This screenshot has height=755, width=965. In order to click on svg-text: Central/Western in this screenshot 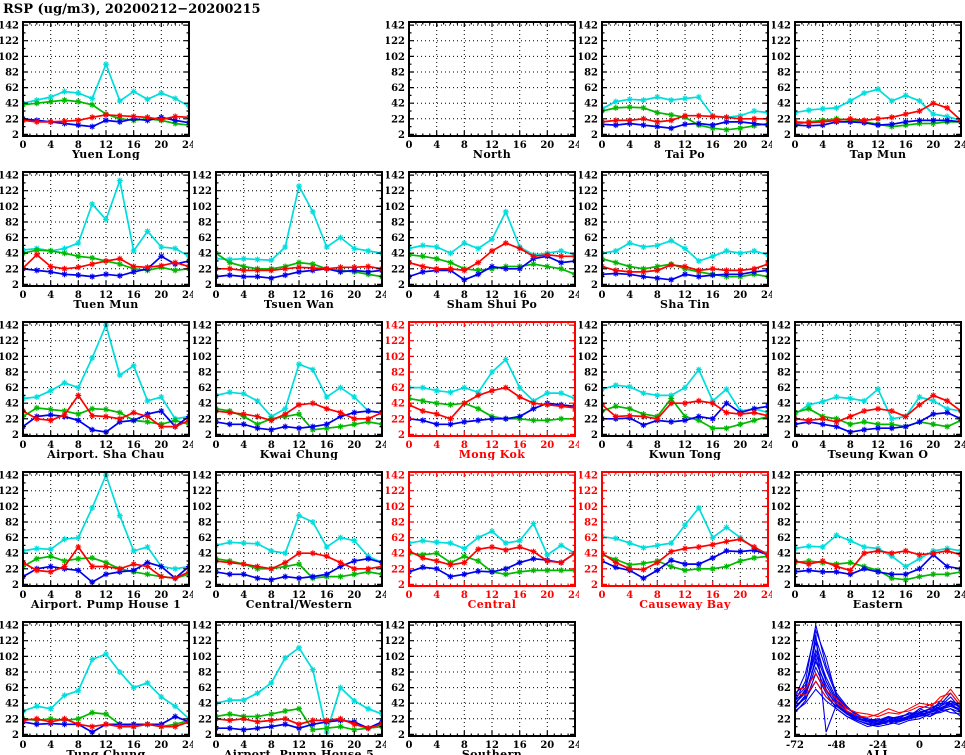, I will do `click(299, 604)`.